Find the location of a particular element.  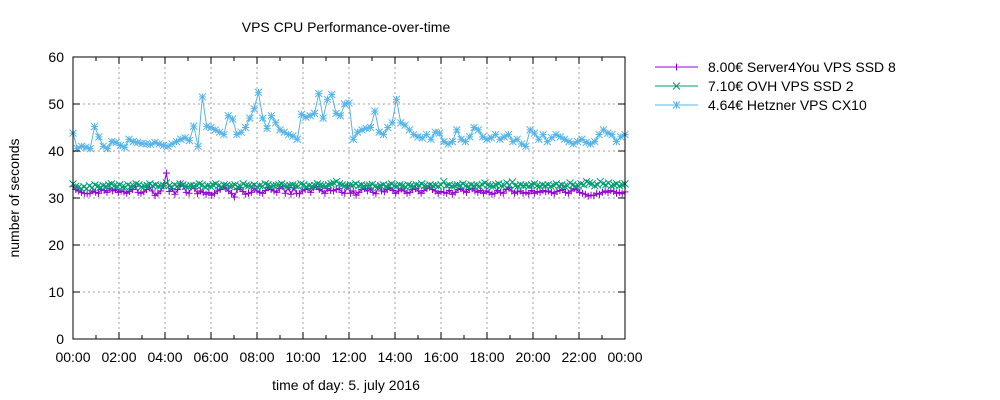

legend-label: 7.10€ OVH VPS SSD 2 is located at coordinates (781, 86).